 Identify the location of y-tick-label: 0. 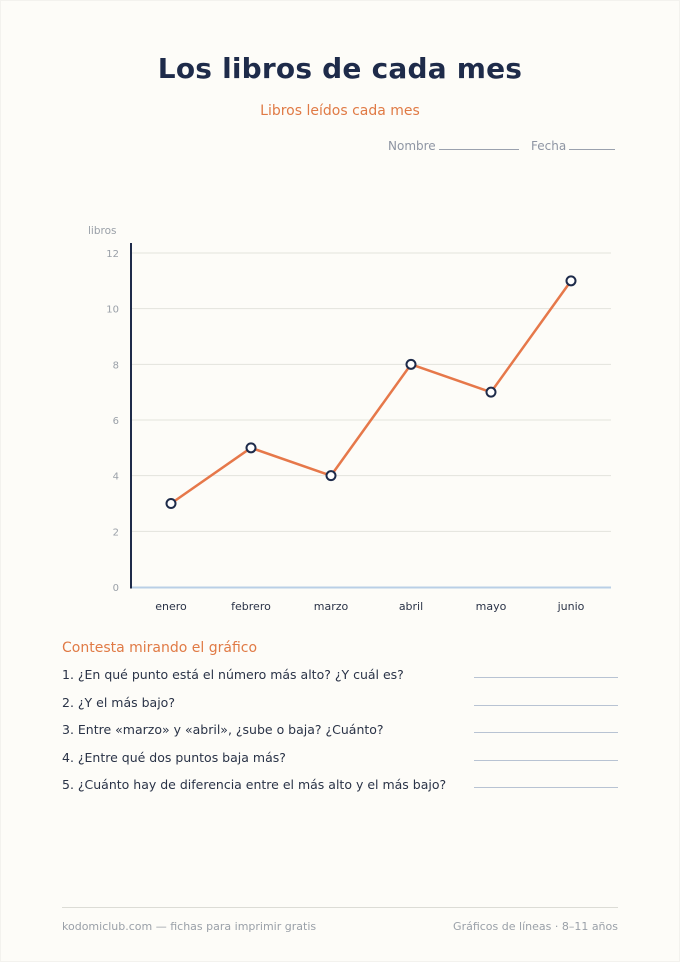
(116, 588).